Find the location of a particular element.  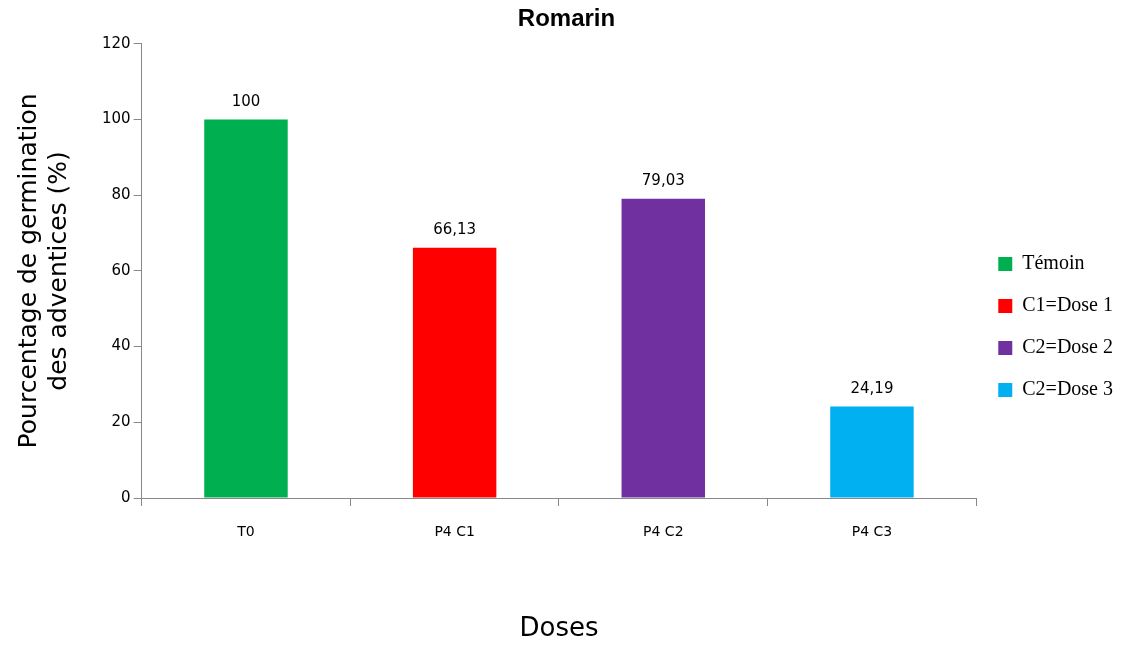

legend-label: C2=Dose 2 is located at coordinates (1068, 346).